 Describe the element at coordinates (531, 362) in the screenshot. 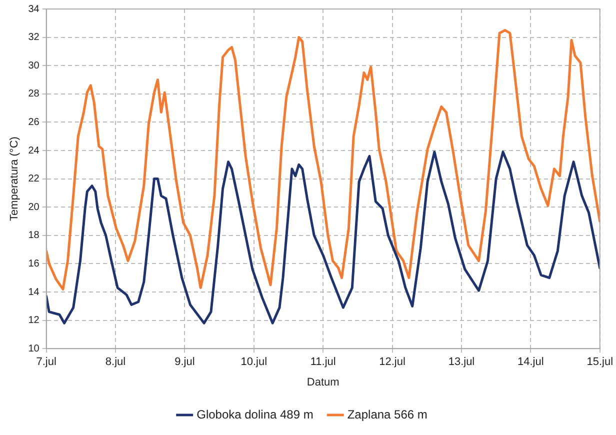

I see `x-tick-label: 14.jul` at that location.